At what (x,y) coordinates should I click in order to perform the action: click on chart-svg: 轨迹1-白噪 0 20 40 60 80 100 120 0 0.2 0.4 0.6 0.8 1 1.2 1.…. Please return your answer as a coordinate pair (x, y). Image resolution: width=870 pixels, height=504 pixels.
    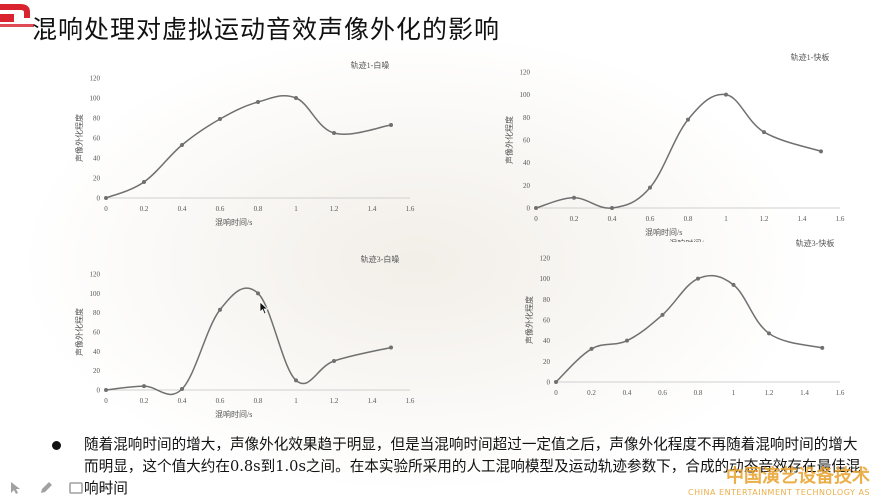
    Looking at the image, I should click on (244, 143).